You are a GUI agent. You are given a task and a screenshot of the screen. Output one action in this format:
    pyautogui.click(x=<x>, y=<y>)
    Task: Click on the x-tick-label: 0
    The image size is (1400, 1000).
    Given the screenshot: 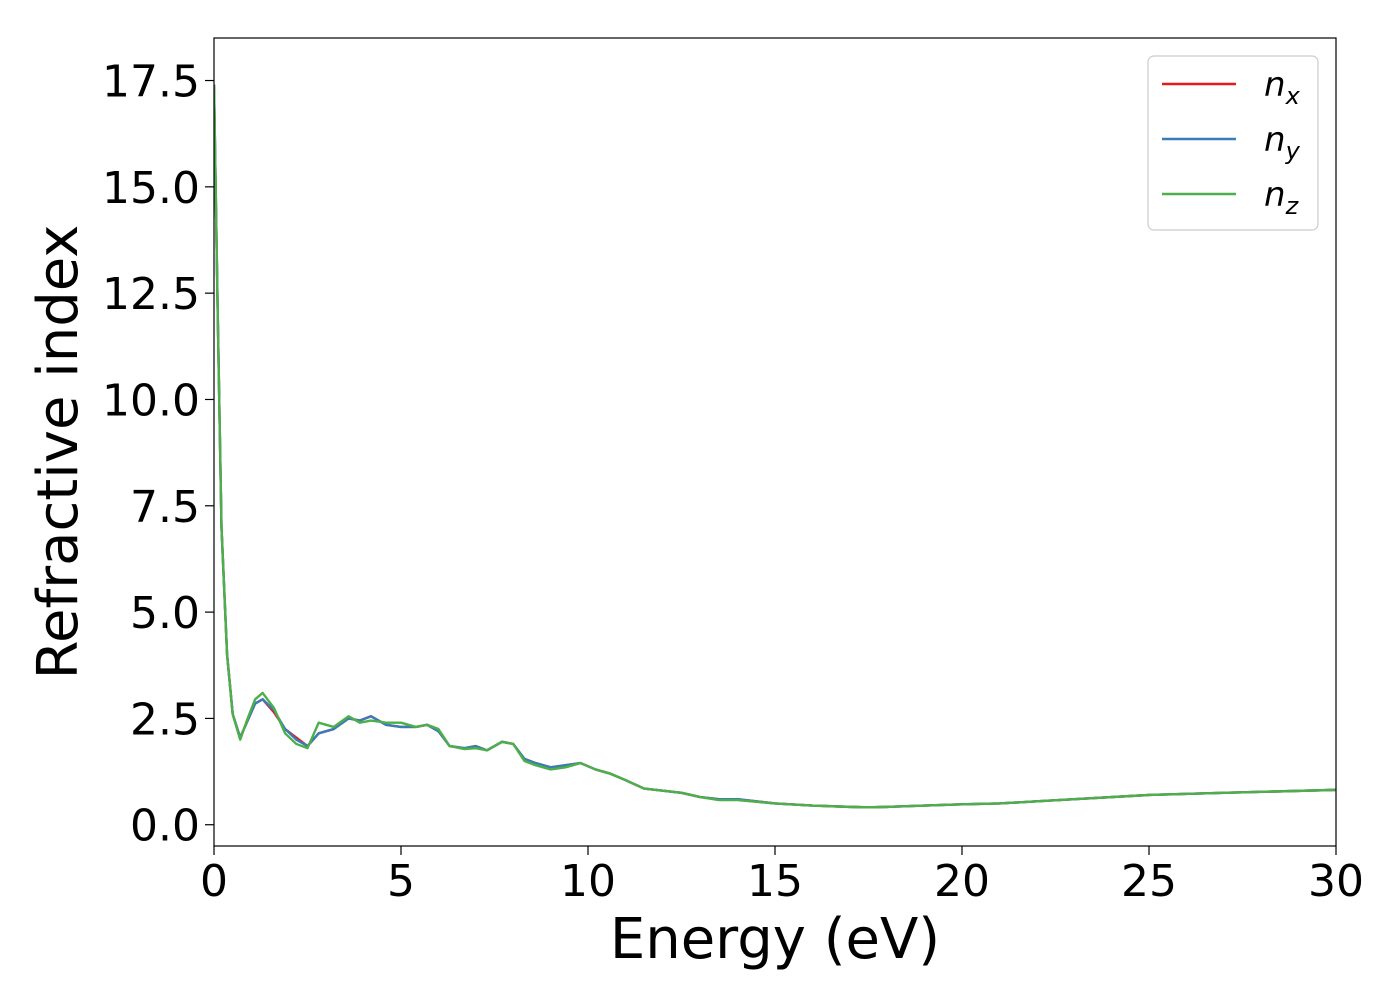 What is the action you would take?
    pyautogui.click(x=214, y=881)
    